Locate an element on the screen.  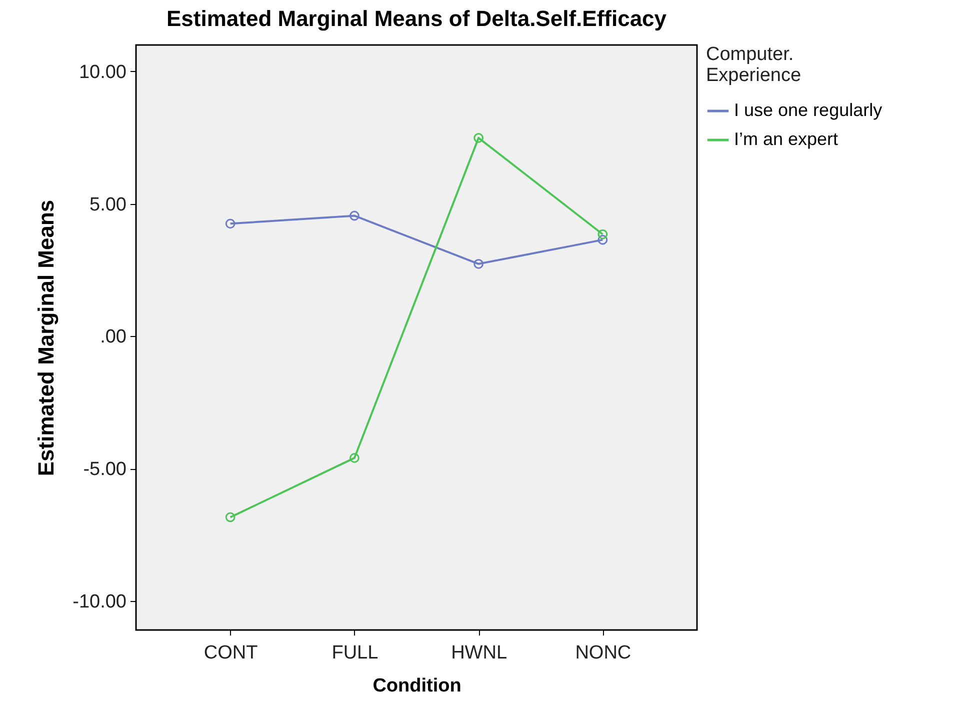
y-axis-title: Estimated Marginal Means is located at coordinates (46, 338).